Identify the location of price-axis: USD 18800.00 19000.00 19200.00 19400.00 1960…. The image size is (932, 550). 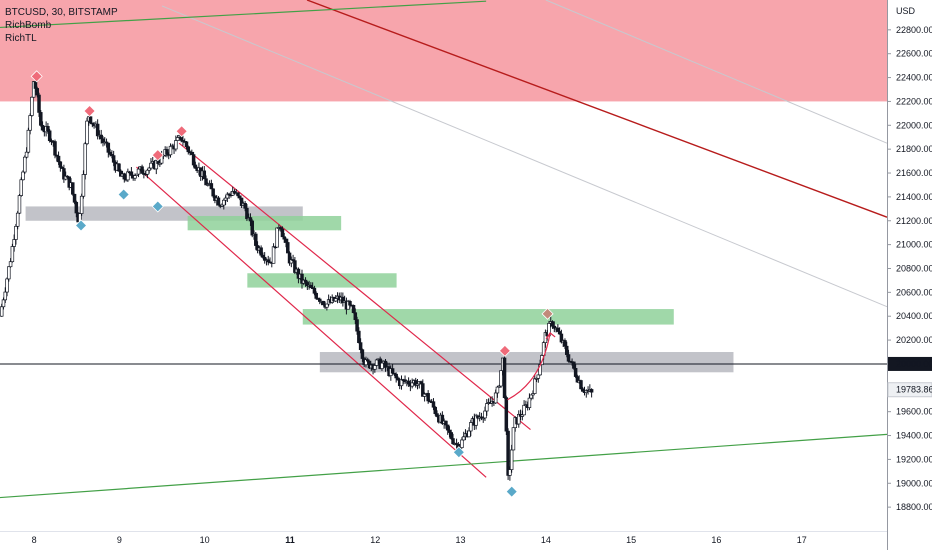
(909, 275).